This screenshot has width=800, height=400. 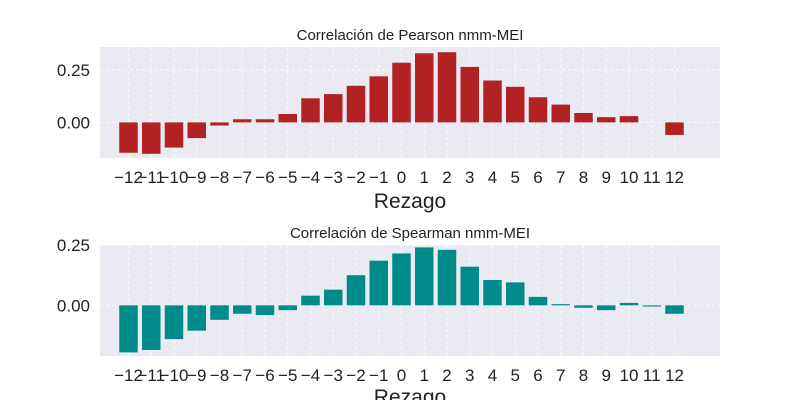 What do you see at coordinates (537, 375) in the screenshot?
I see `x-tick-label: 6` at bounding box center [537, 375].